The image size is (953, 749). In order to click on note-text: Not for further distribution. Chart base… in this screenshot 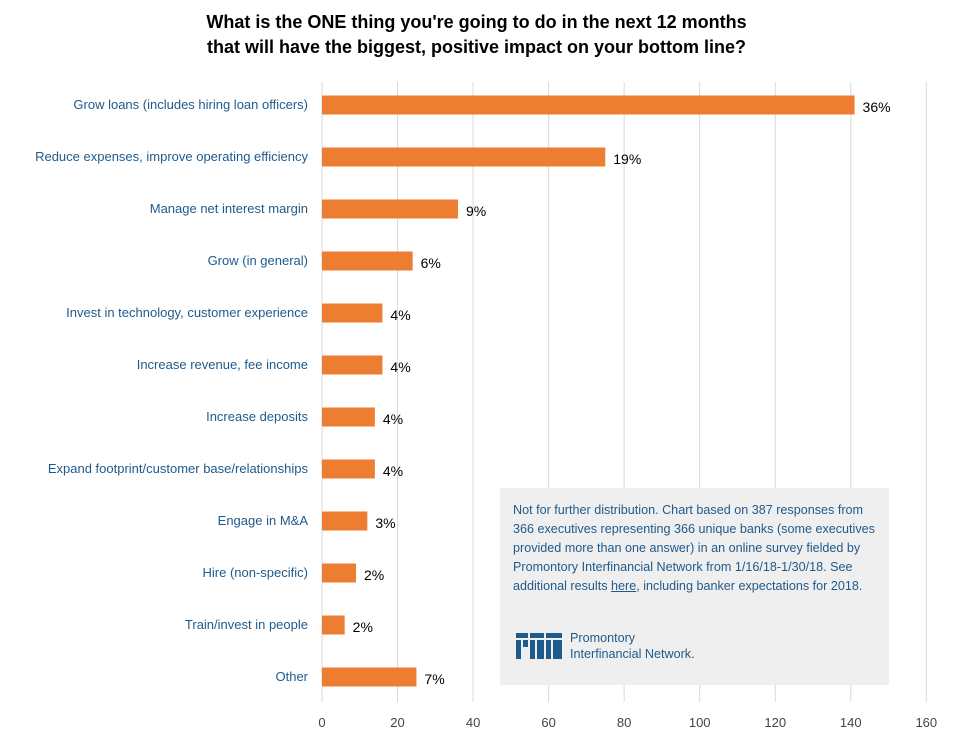, I will do `click(694, 548)`.